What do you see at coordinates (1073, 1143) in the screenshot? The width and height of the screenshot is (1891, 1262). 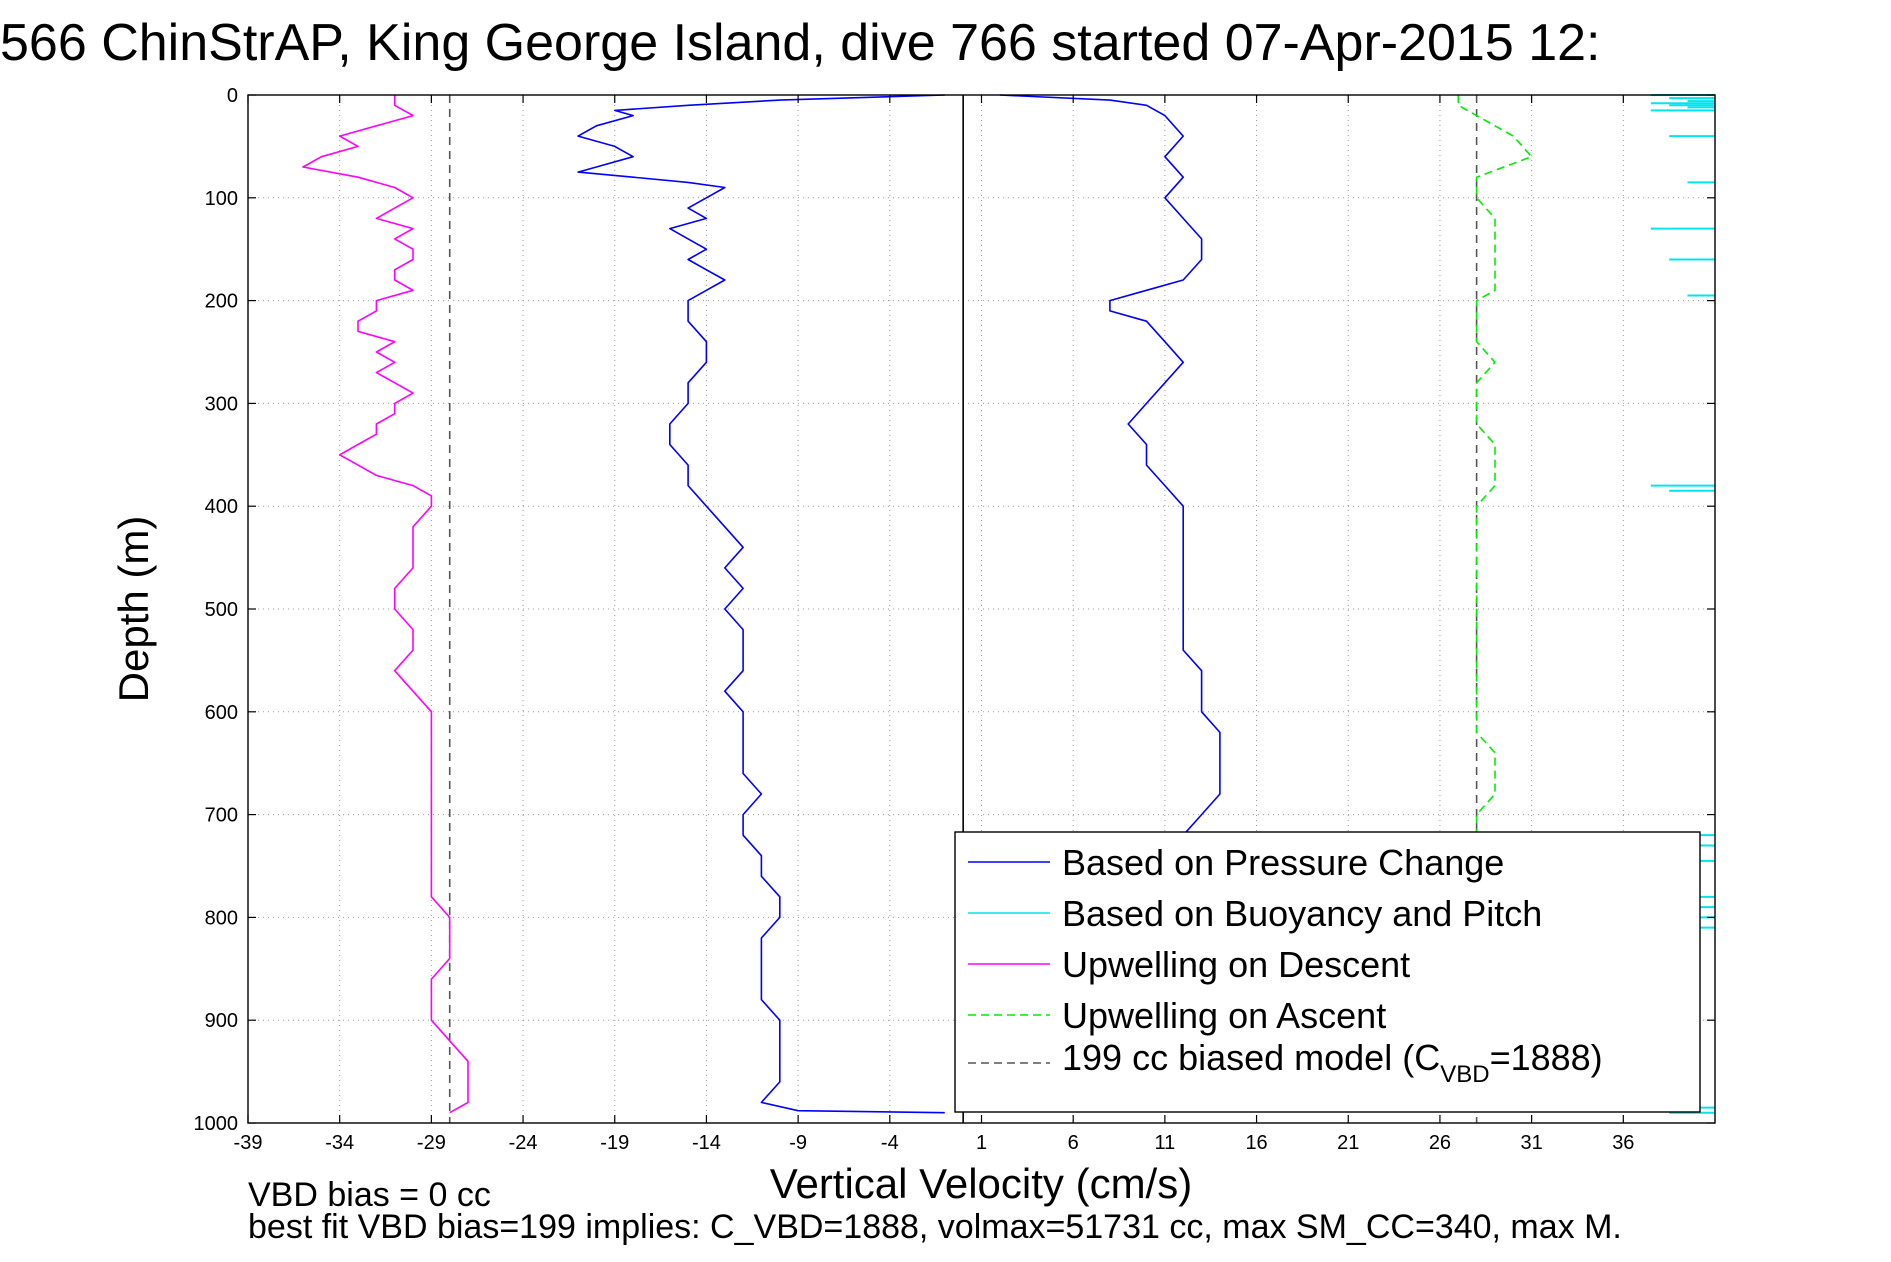 I see `x-tick-label-9: 6` at bounding box center [1073, 1143].